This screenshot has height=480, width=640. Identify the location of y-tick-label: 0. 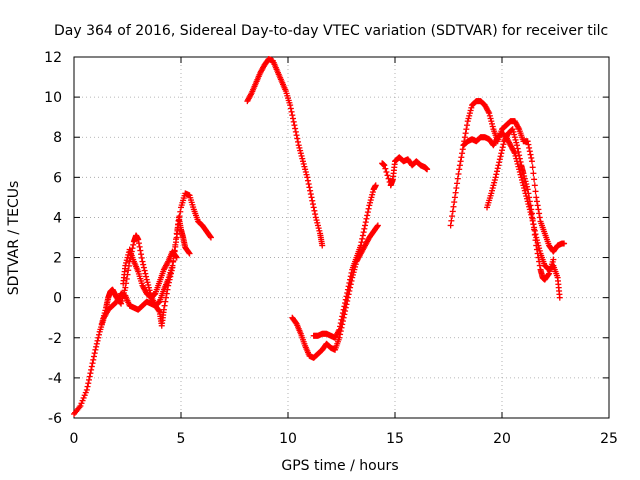
(57, 299).